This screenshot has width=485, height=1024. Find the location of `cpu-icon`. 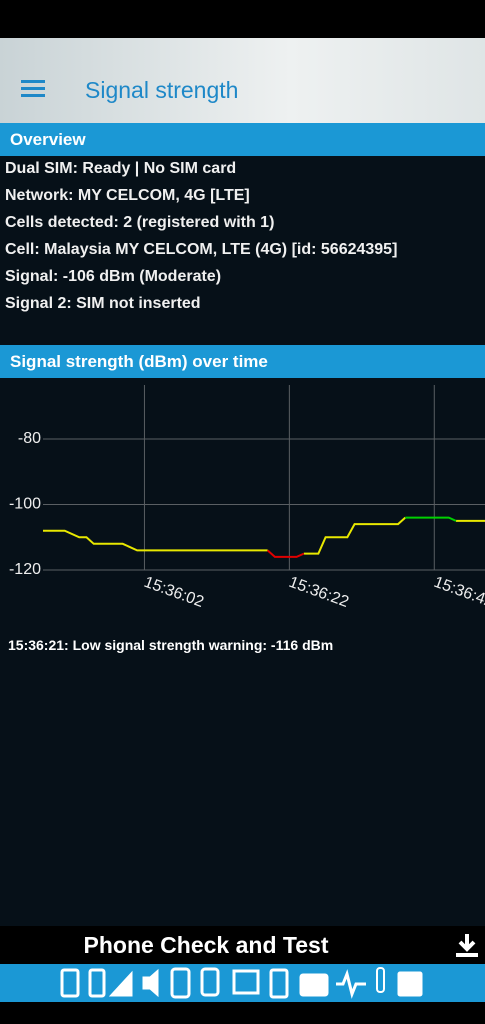

cpu-icon is located at coordinates (410, 984).